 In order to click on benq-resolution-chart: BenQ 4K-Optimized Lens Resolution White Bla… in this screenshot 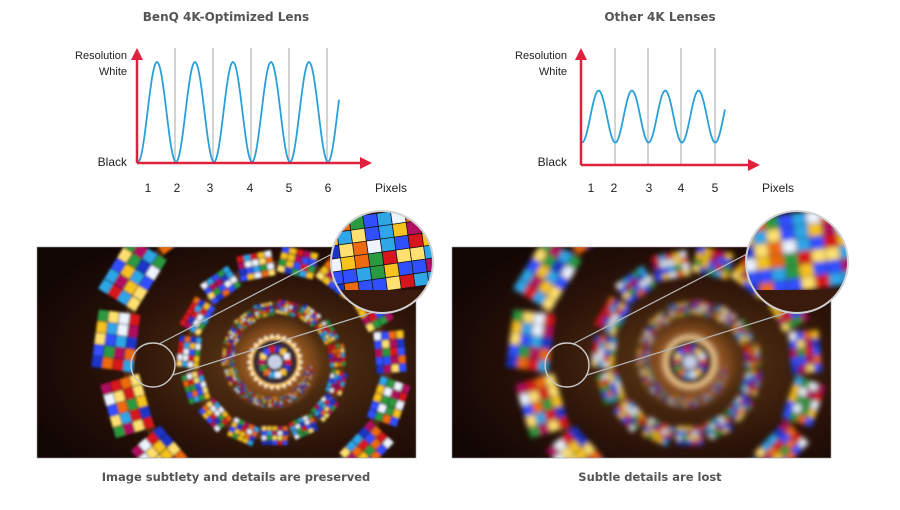, I will do `click(241, 102)`.